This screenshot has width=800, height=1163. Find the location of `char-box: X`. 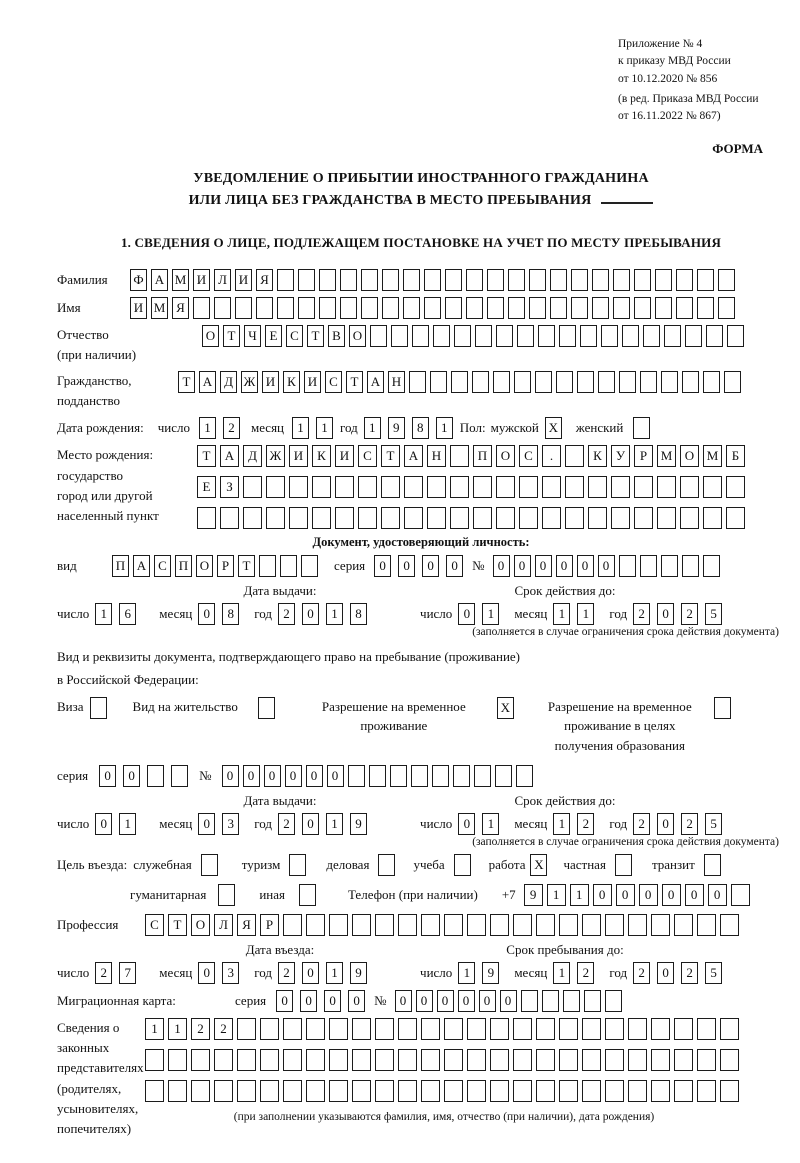

char-box: X is located at coordinates (553, 428).